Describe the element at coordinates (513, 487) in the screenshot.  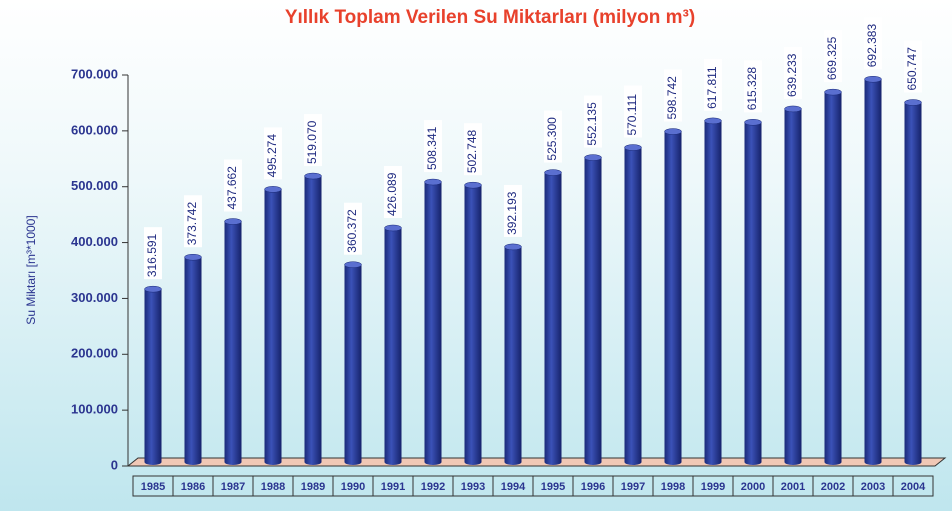
I see `x-tick-label: 1994` at that location.